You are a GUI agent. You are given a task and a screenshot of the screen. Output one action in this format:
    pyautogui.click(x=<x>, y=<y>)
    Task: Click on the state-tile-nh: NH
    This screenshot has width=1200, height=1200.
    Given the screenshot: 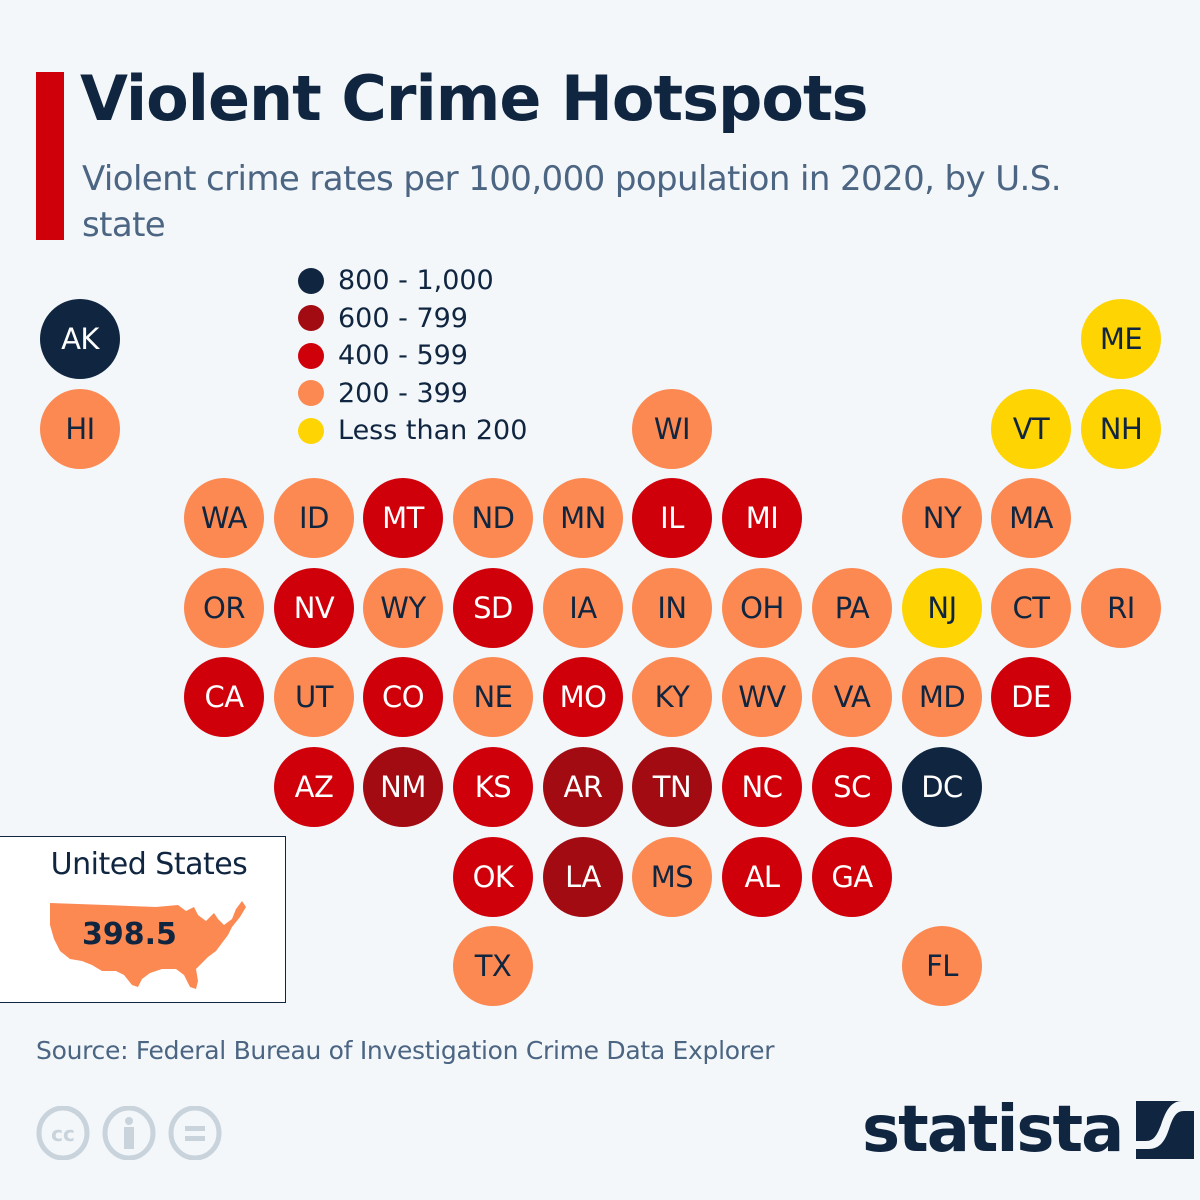 What is the action you would take?
    pyautogui.click(x=1121, y=429)
    